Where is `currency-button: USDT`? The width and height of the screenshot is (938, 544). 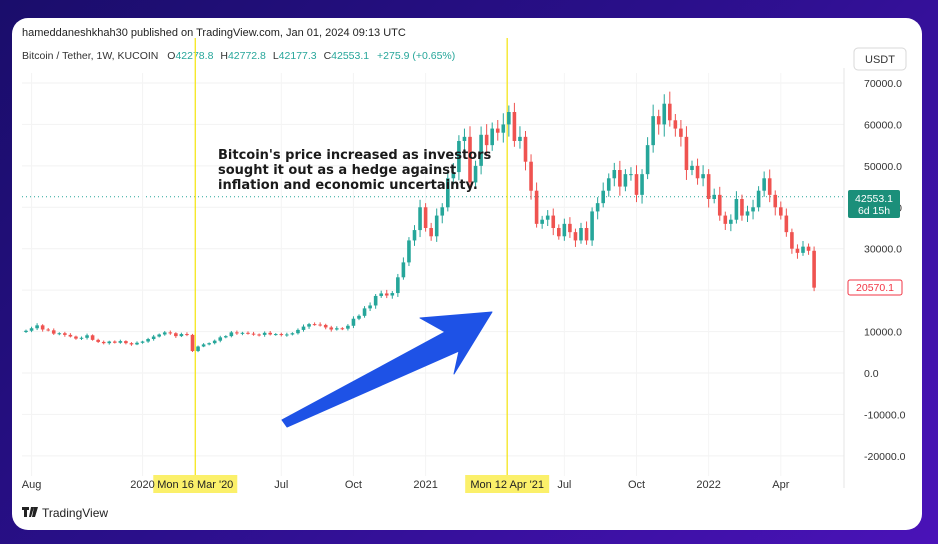 currency-button: USDT is located at coordinates (880, 59).